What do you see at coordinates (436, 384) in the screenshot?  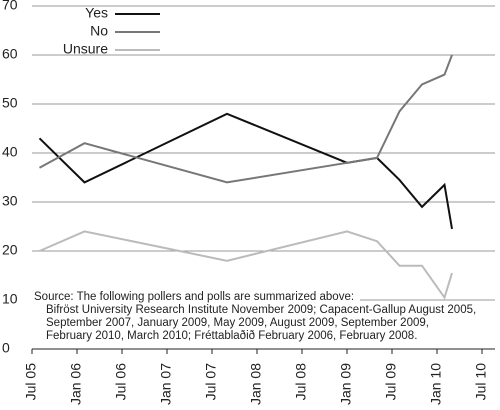 I see `x-tick-label: Jan 10` at bounding box center [436, 384].